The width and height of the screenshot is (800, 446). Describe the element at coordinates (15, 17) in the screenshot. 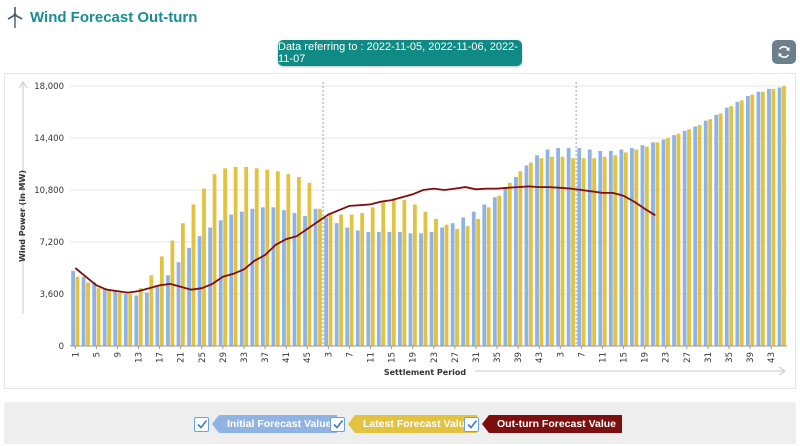

I see `wind-turbine-icon` at that location.